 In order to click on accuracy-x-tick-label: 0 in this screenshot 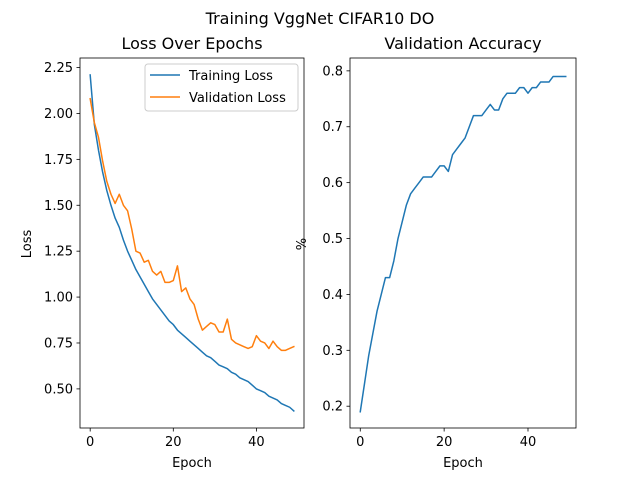, I will do `click(360, 442)`.